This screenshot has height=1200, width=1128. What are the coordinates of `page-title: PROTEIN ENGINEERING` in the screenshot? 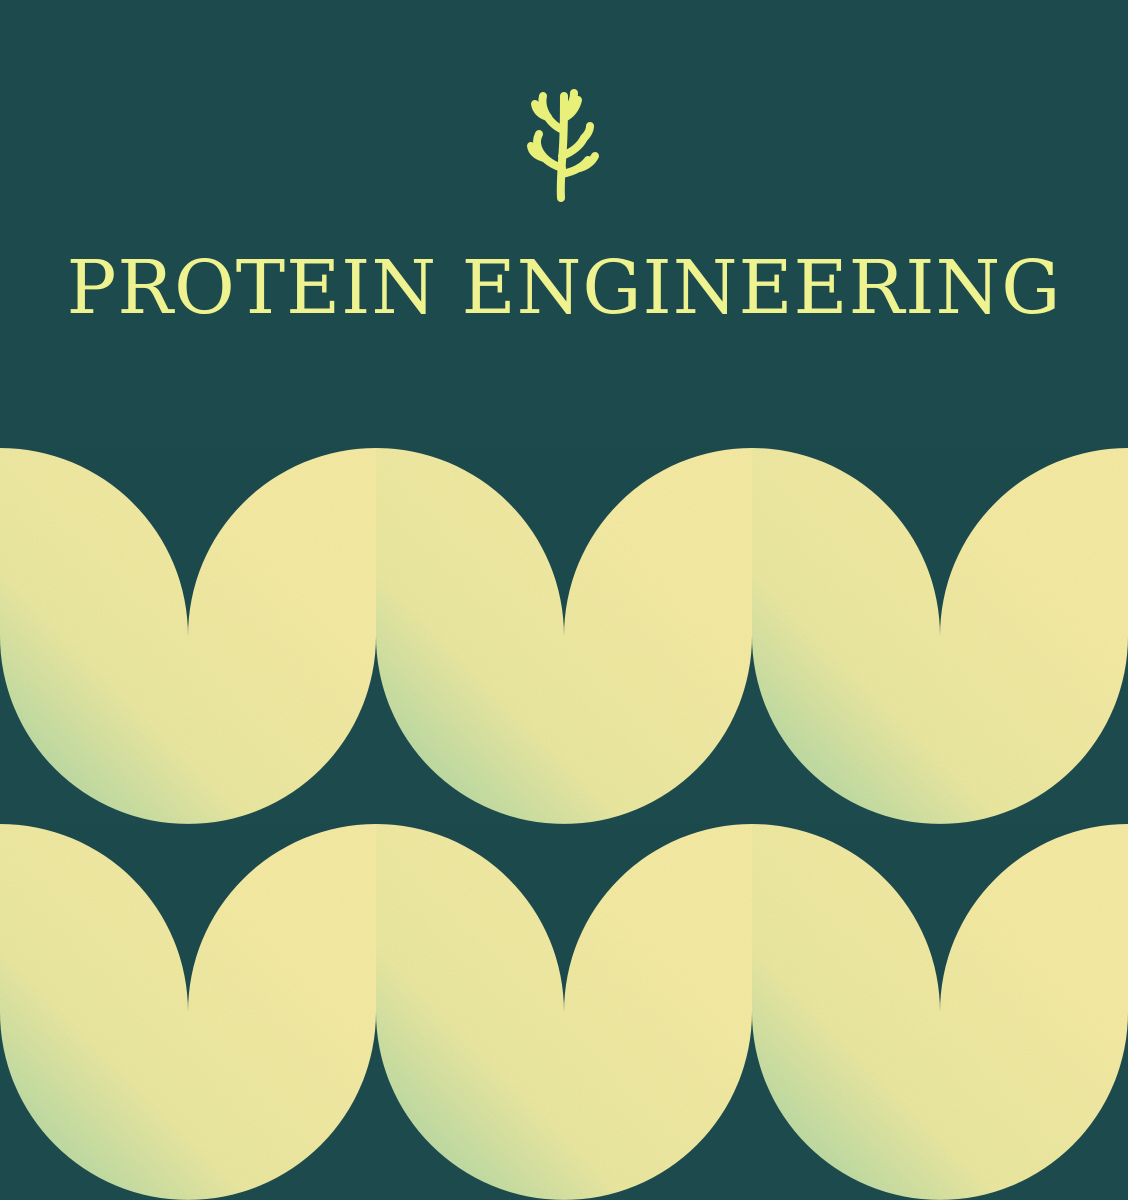 It's located at (564, 288).